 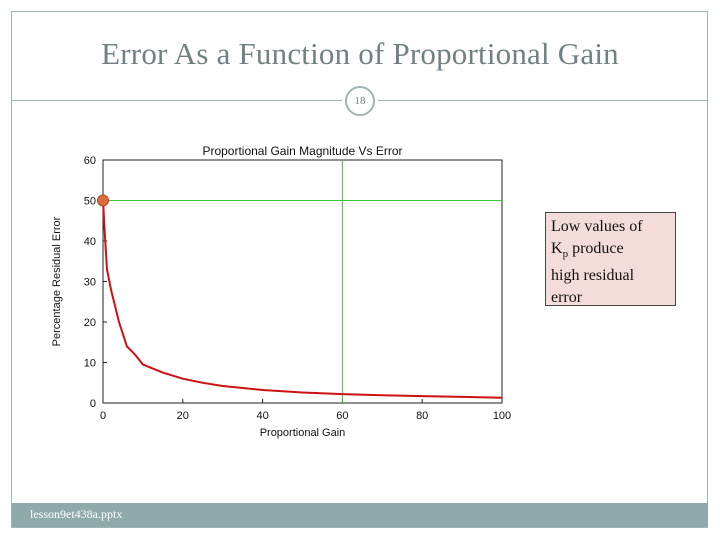 What do you see at coordinates (90, 161) in the screenshot?
I see `y-tick-label: 60` at bounding box center [90, 161].